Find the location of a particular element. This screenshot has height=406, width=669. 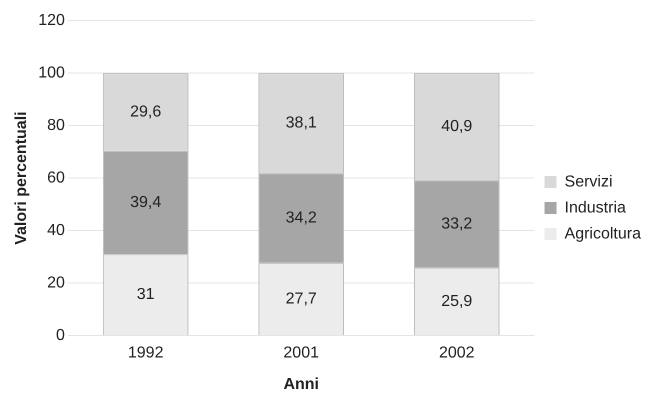

y-tick-label: 120 is located at coordinates (51, 21).